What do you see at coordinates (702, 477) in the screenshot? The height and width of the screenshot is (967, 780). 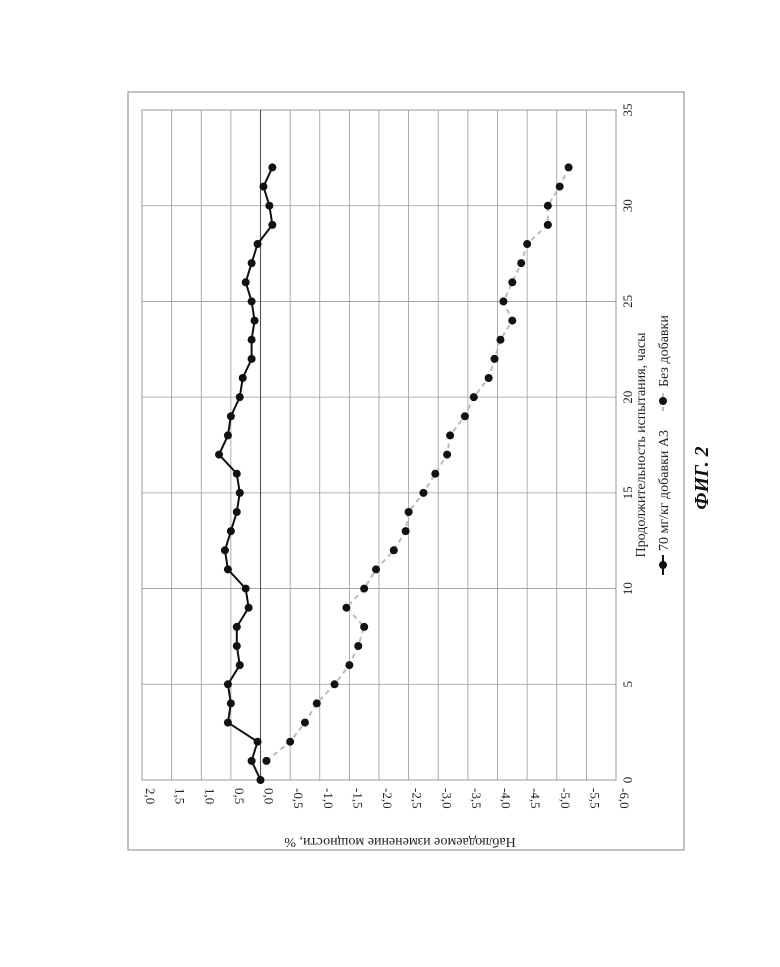 I see `figure-caption: ФИГ. 2` at bounding box center [702, 477].